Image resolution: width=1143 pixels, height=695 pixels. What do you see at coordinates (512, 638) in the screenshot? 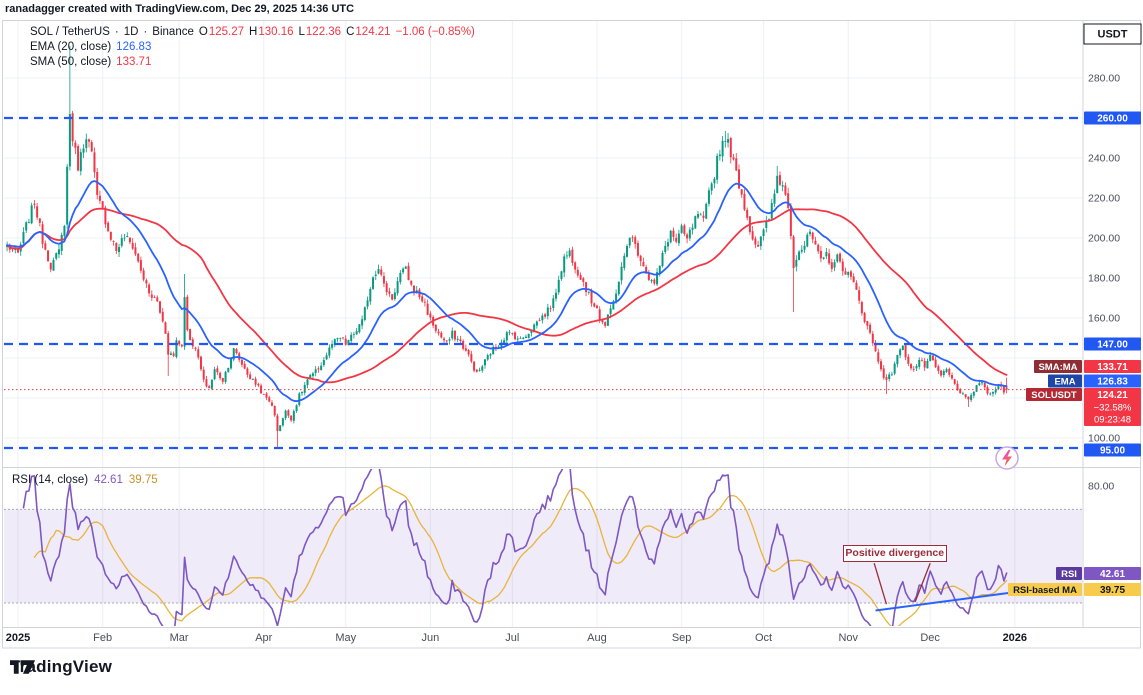
I see `svg-text: Jul` at bounding box center [512, 638].